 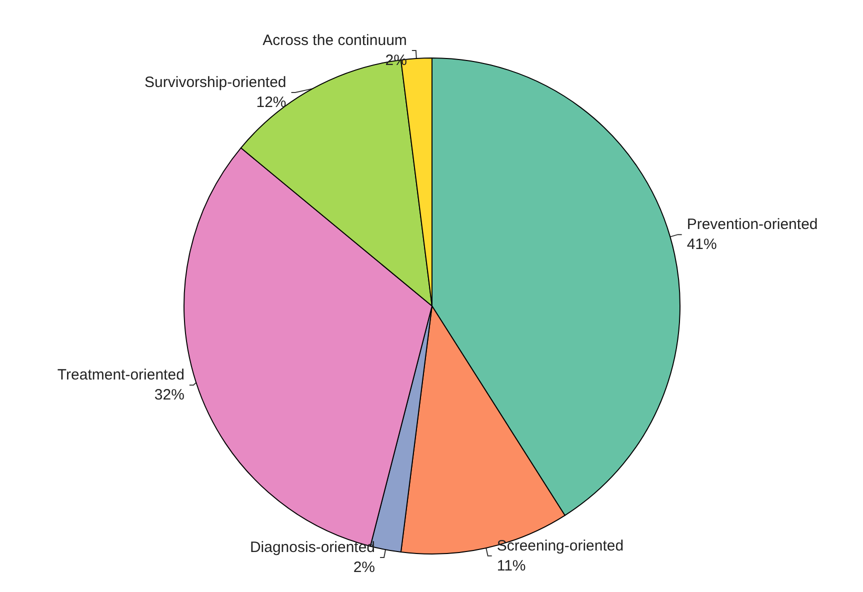 What do you see at coordinates (169, 395) in the screenshot?
I see `data-label: 32%` at bounding box center [169, 395].